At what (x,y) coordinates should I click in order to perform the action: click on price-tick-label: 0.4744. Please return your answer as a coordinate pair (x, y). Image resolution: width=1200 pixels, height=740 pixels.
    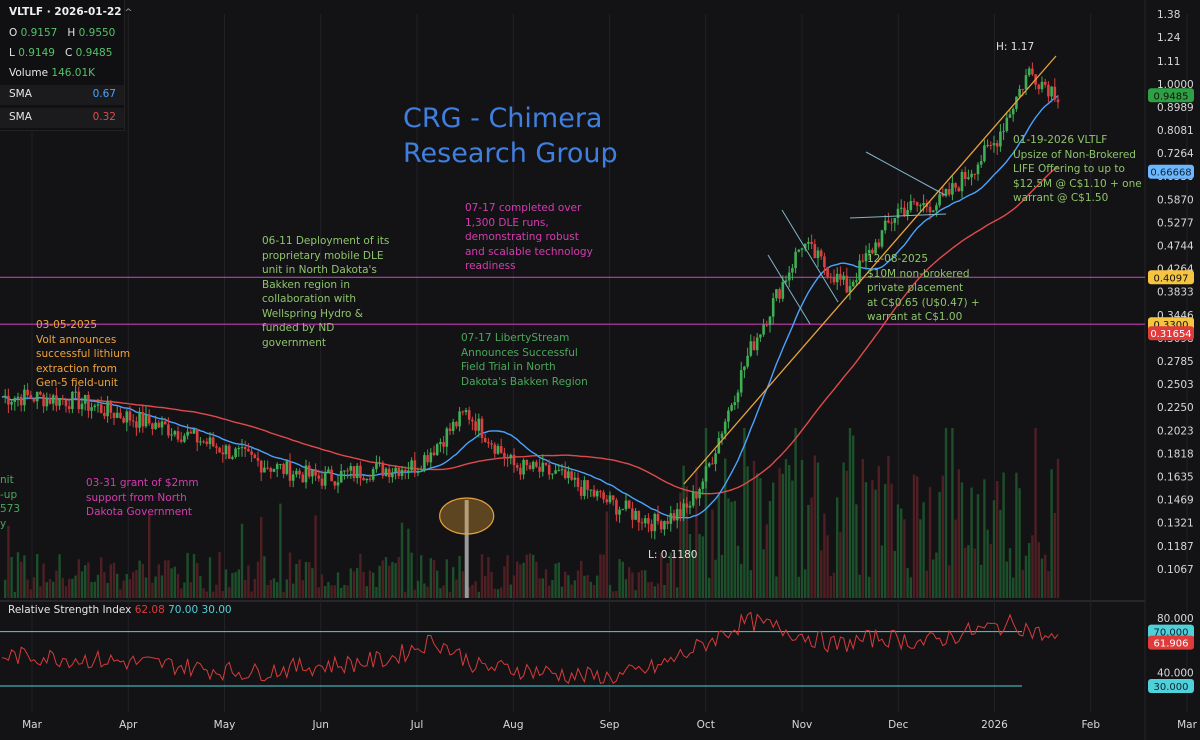
    Looking at the image, I should click on (1175, 247).